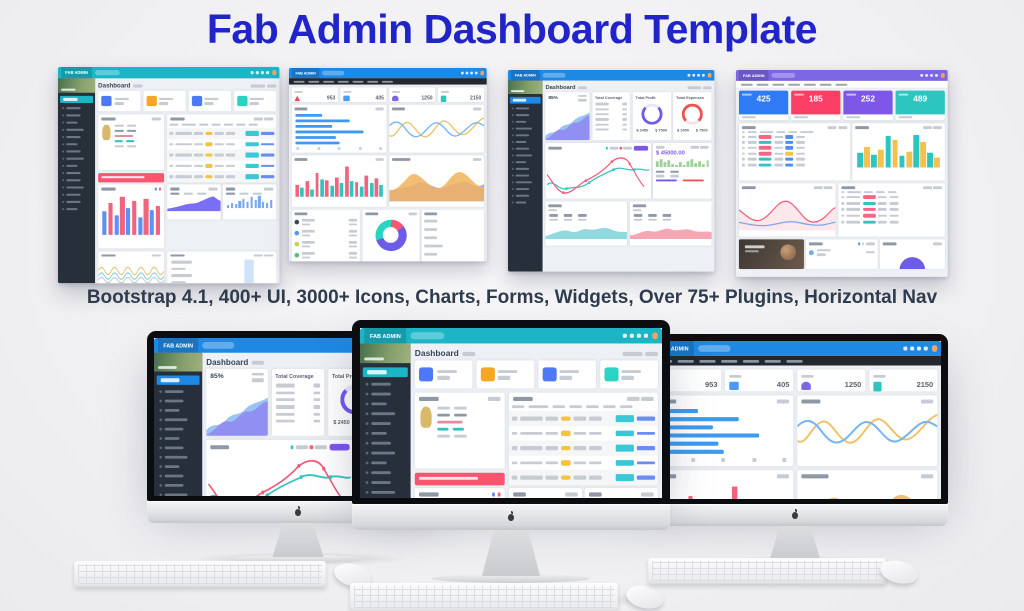  What do you see at coordinates (763, 105) in the screenshot?
I see `stat-card-blue: 425` at bounding box center [763, 105].